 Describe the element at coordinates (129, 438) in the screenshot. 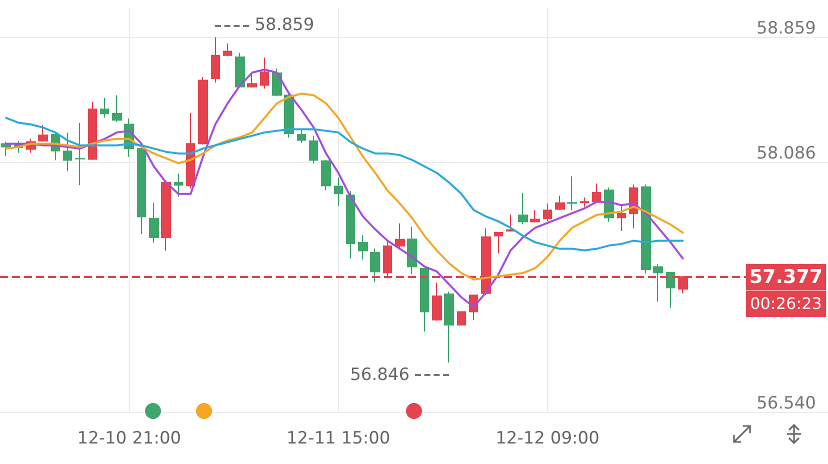

I see `x-tick-label: 12-10 21:00` at that location.